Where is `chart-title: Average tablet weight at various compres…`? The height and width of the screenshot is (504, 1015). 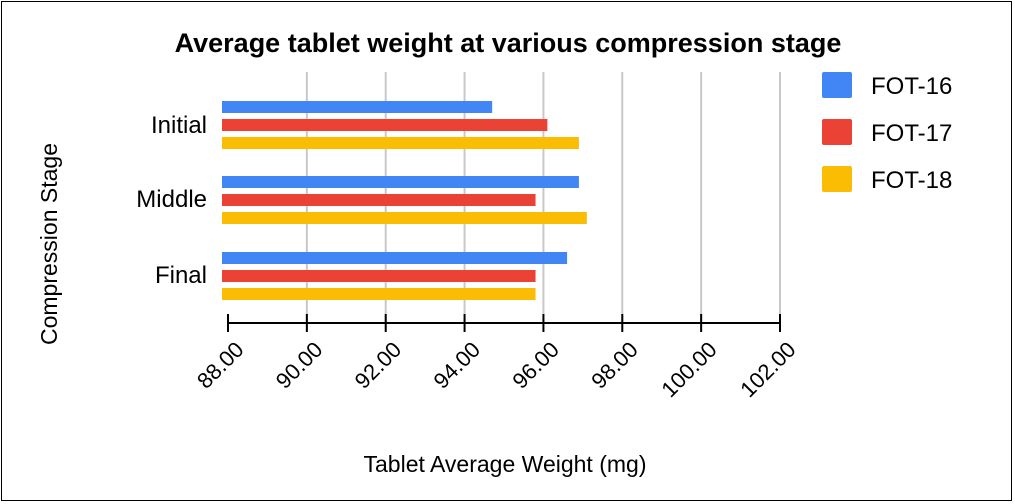 chart-title: Average tablet weight at various compres… is located at coordinates (508, 43).